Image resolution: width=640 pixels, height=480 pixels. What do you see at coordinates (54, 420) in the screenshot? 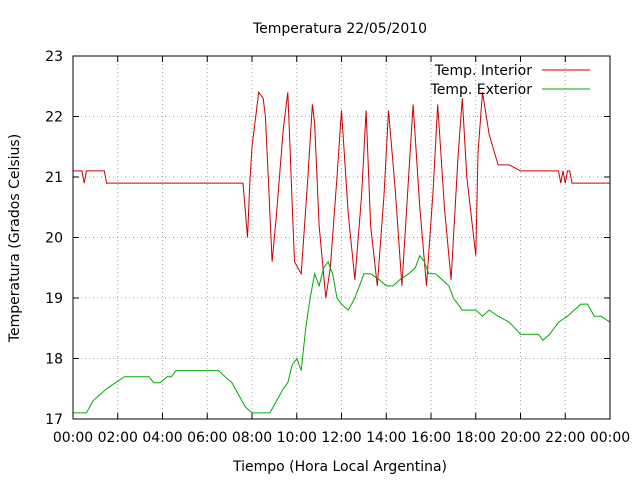
I see `y-tick-label: 17` at bounding box center [54, 420].